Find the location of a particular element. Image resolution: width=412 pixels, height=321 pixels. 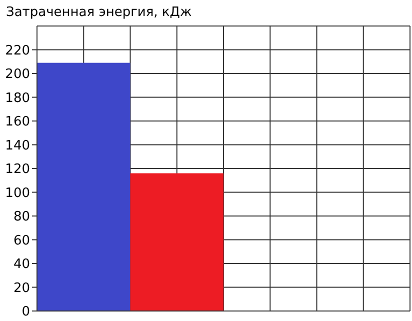

y-tick-label: 40 is located at coordinates (21, 264).